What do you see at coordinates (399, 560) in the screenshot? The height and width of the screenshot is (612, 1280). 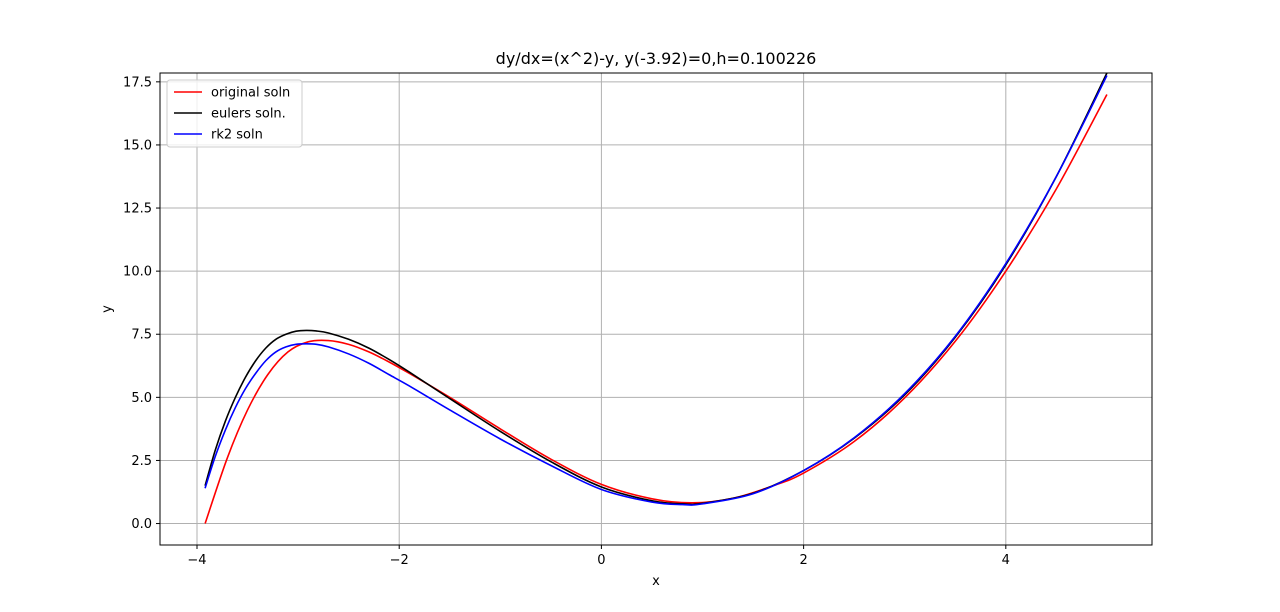 I see `x-tick-label: −2` at bounding box center [399, 560].